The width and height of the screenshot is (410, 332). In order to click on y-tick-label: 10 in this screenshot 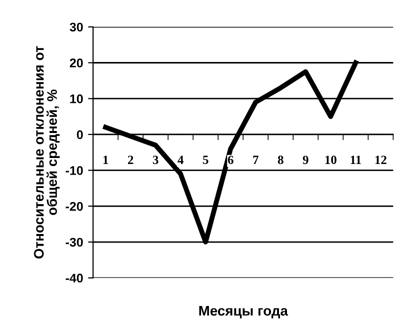, I will do `click(76, 99)`.